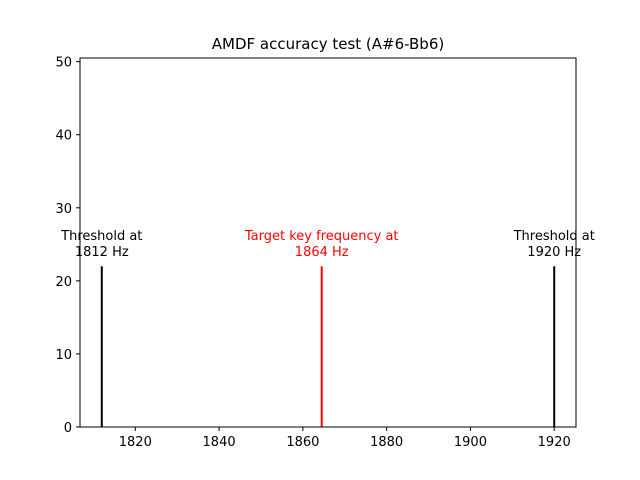 The height and width of the screenshot is (480, 640). Describe the element at coordinates (101, 236) in the screenshot. I see `frequency-label-0-0: Threshold at` at that location.